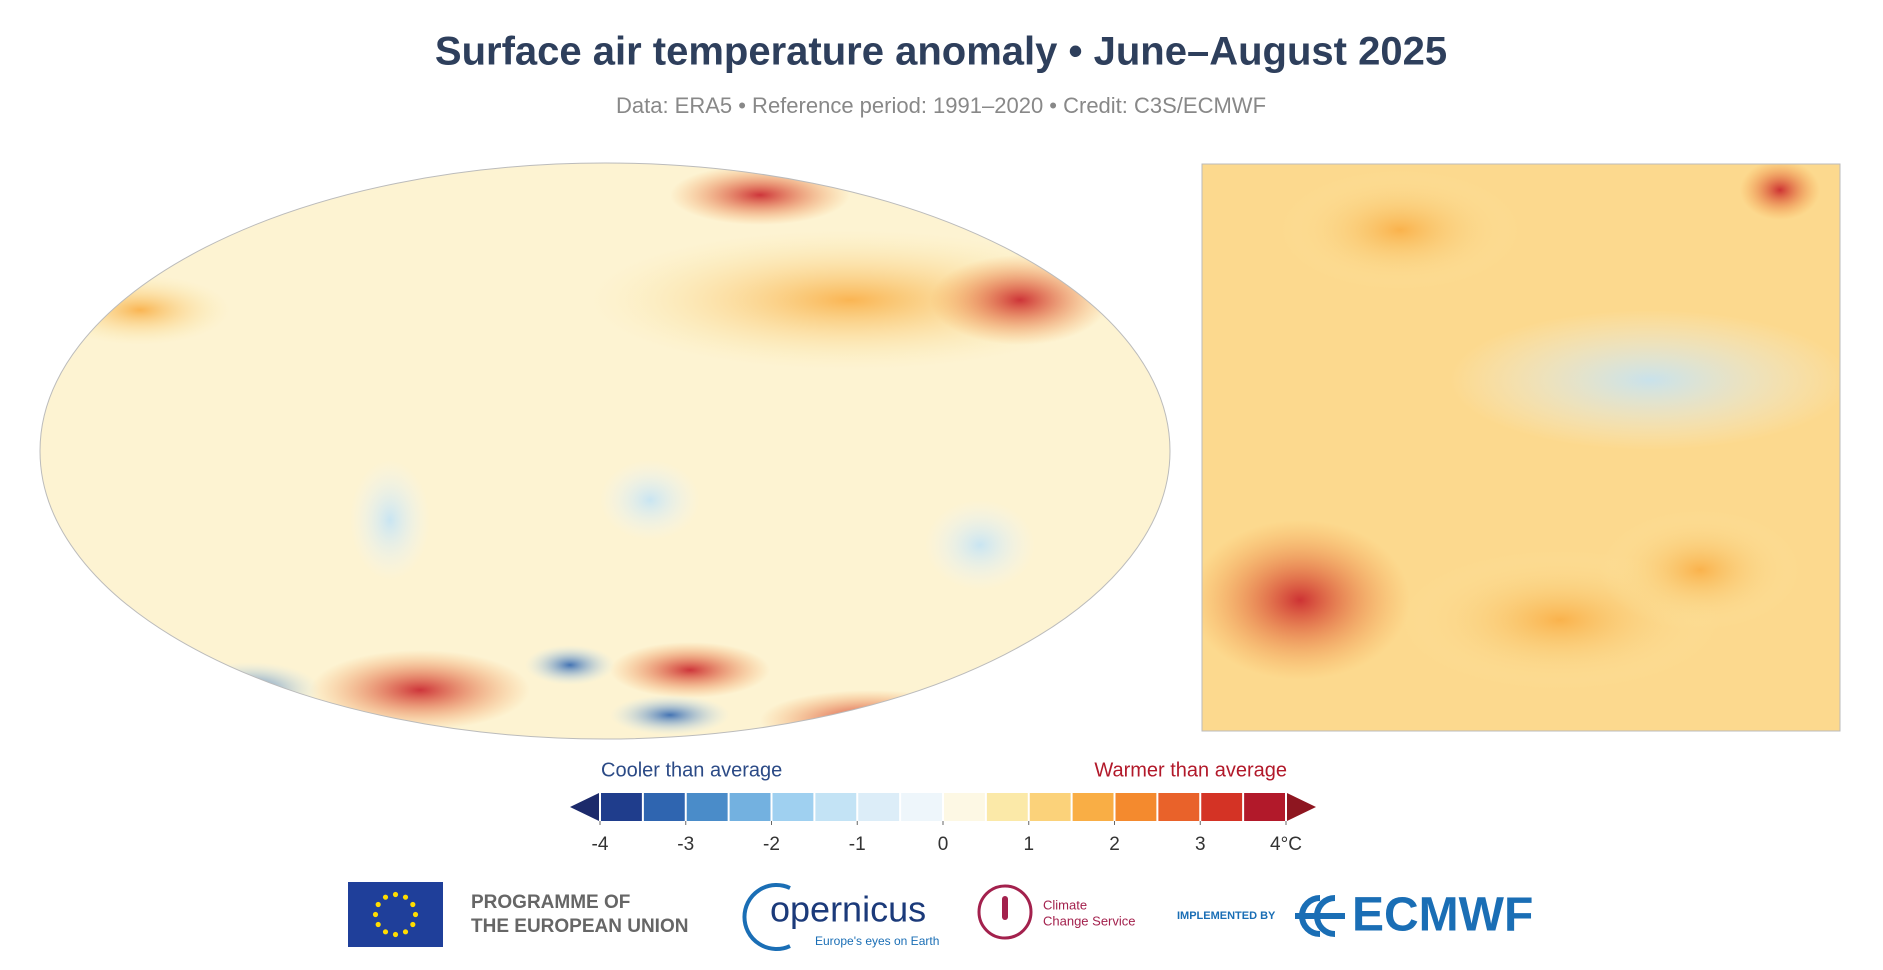 The height and width of the screenshot is (970, 1883). I want to click on eu-flag, so click(395, 914).